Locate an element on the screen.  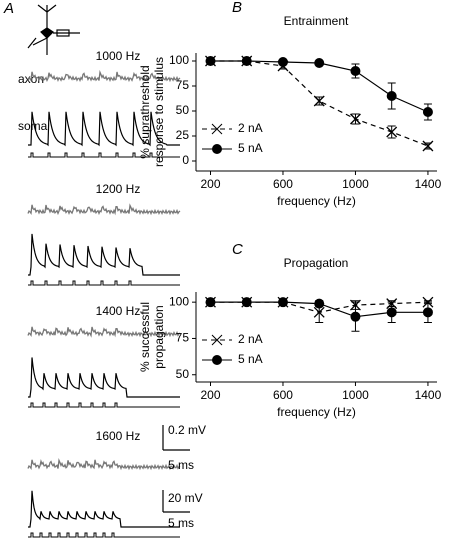
panel-letter: B is located at coordinates (237, 8).